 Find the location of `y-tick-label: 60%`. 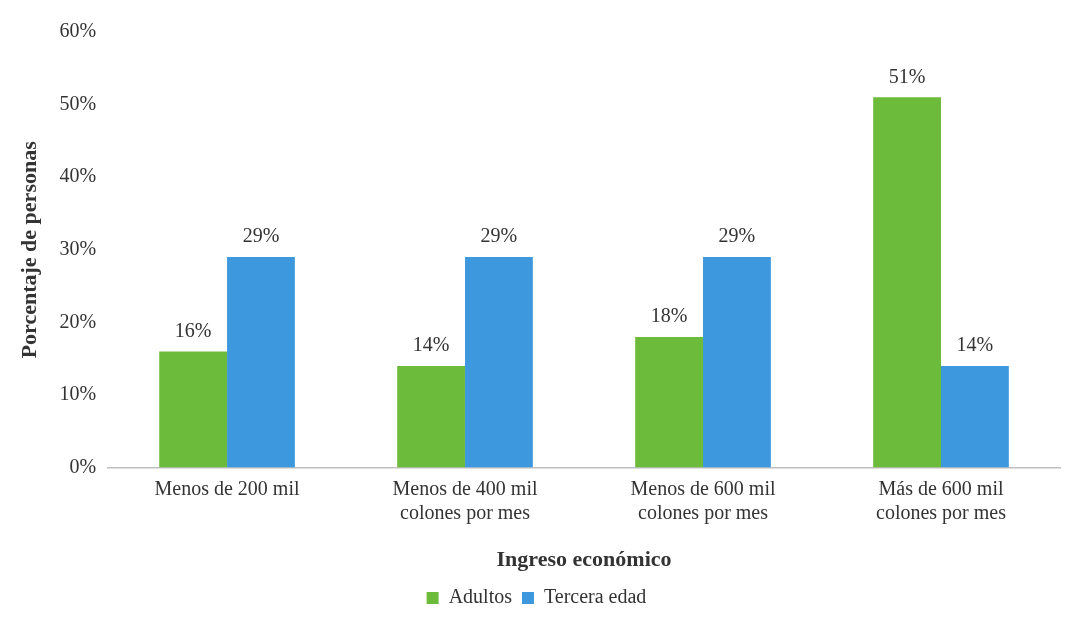

y-tick-label: 60% is located at coordinates (78, 30).